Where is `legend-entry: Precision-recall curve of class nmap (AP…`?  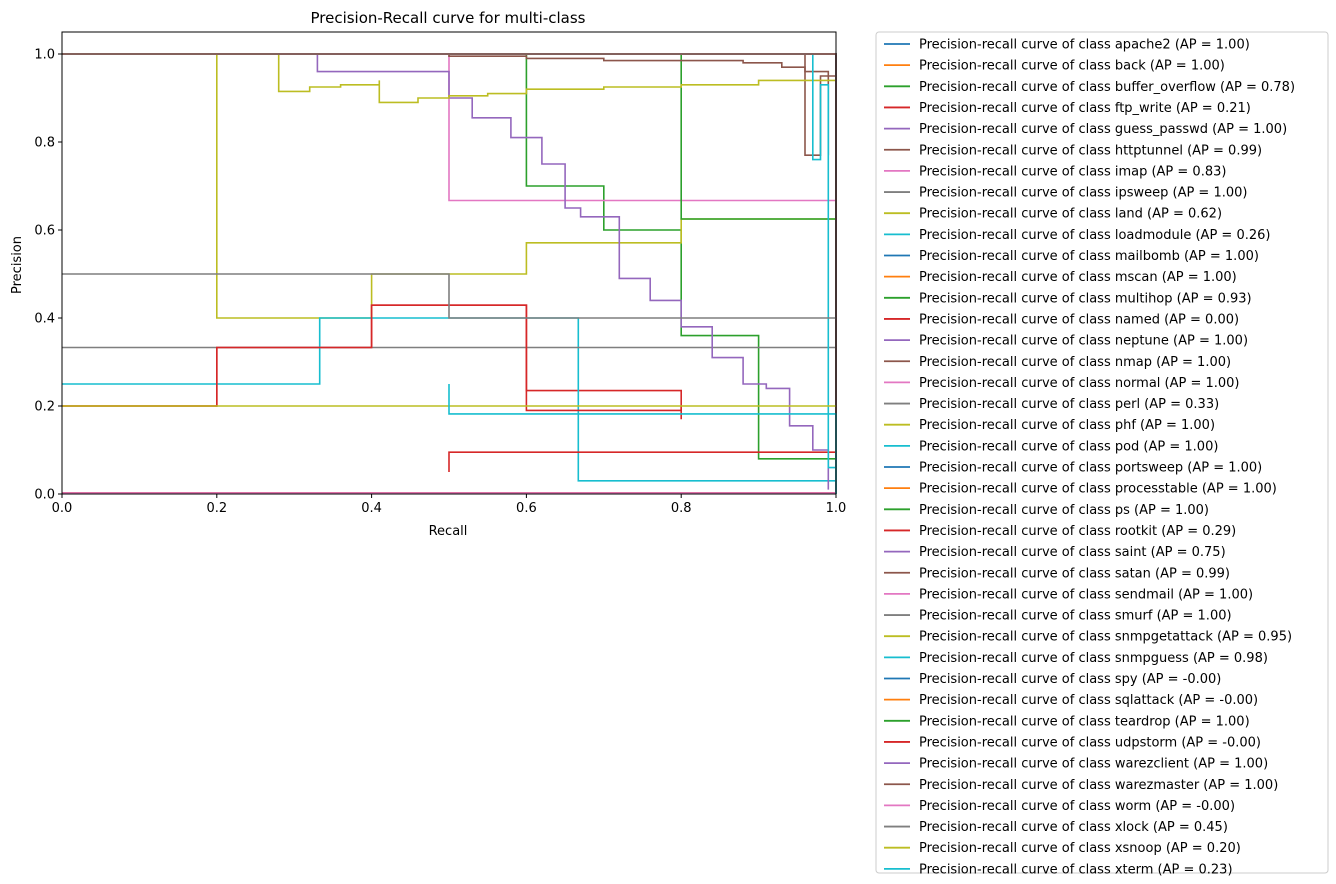 legend-entry: Precision-recall curve of class nmap (AP… is located at coordinates (1075, 362).